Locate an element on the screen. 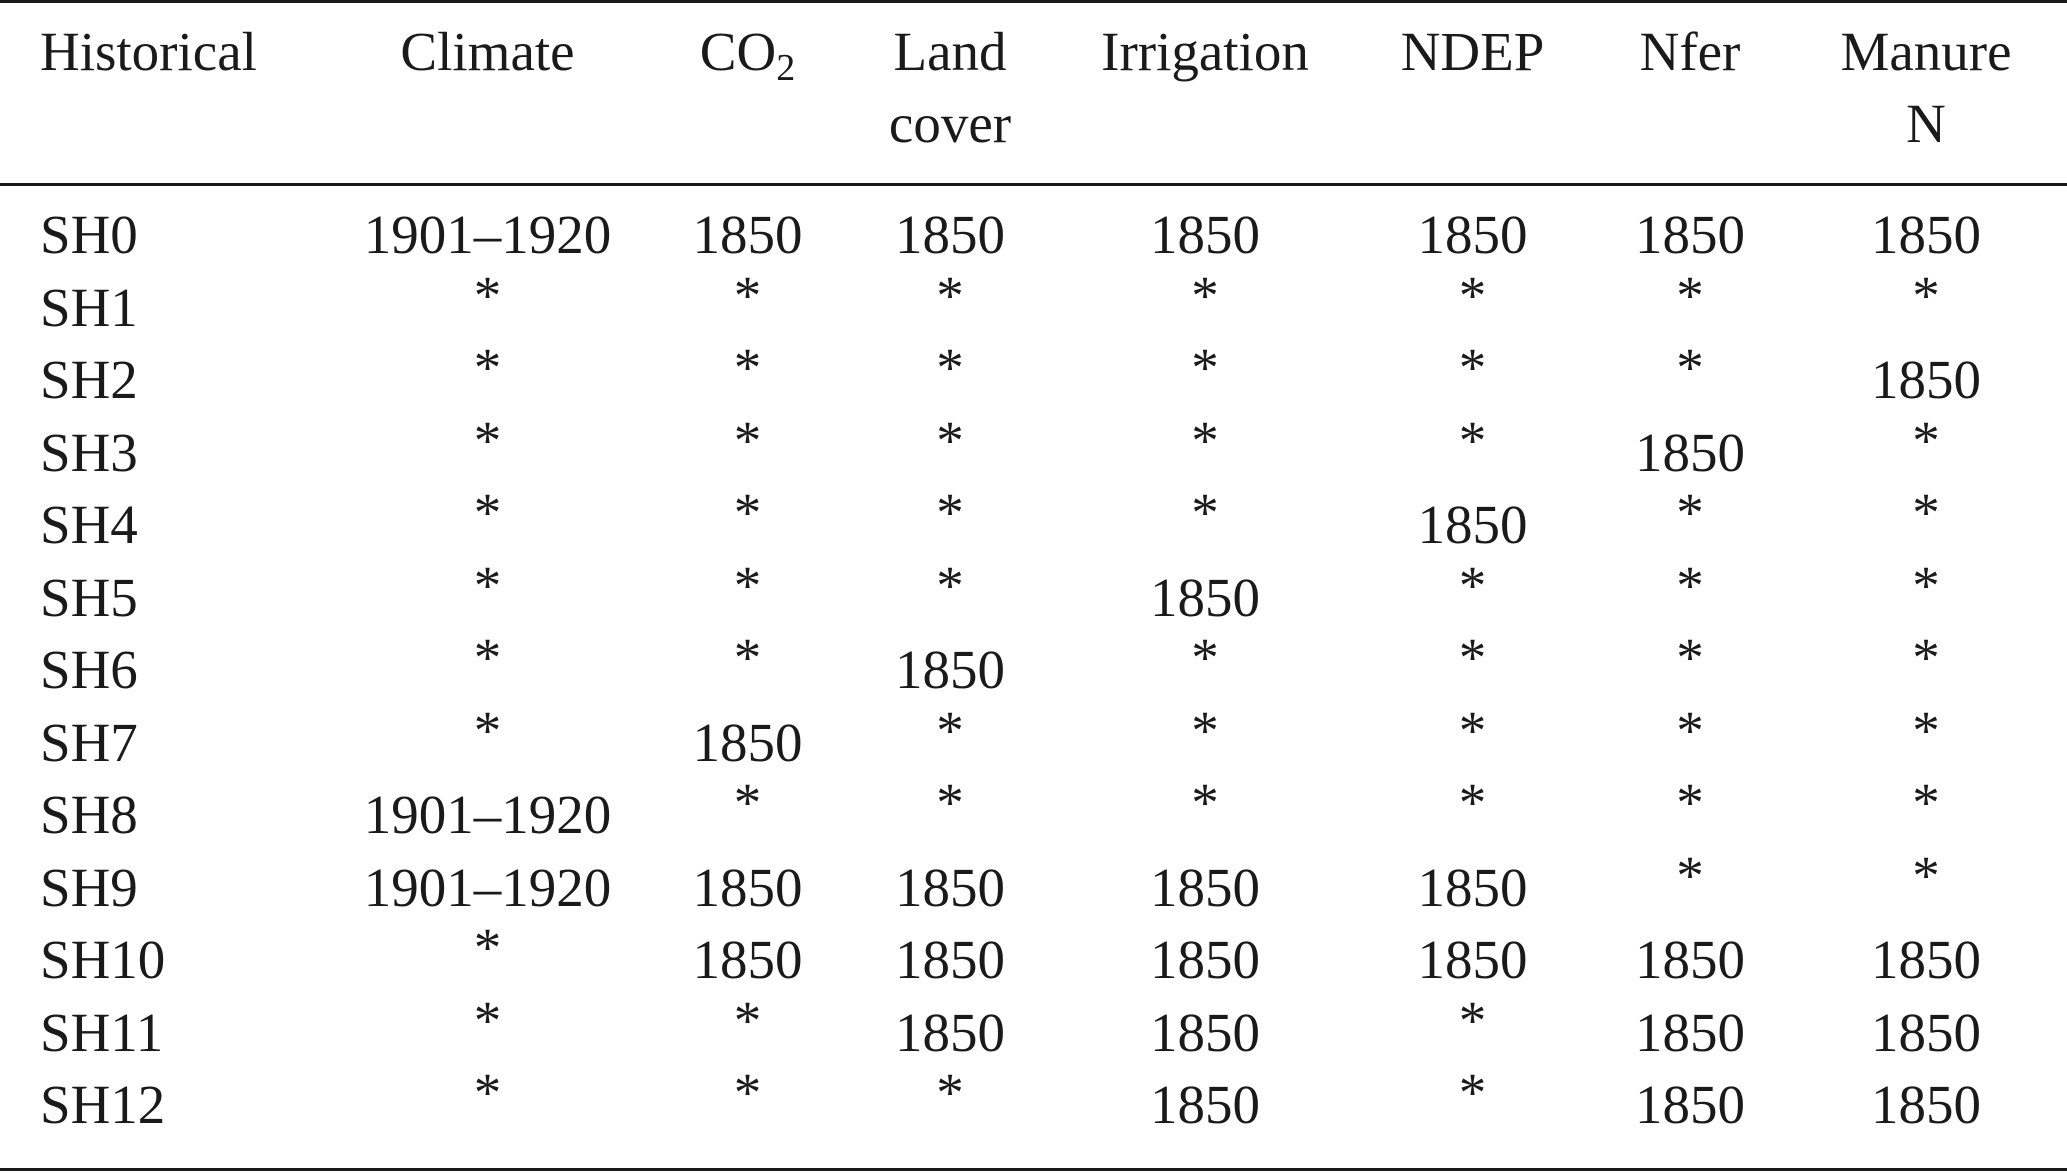 The height and width of the screenshot is (1173, 2067). row-label: SH8 is located at coordinates (160, 815).